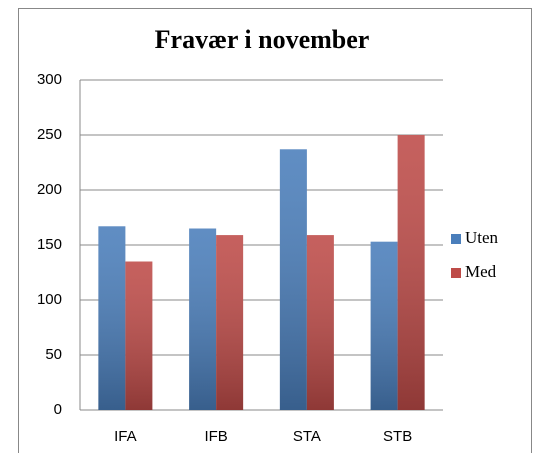 This screenshot has width=543, height=453. What do you see at coordinates (482, 237) in the screenshot?
I see `legend-label: Uten` at bounding box center [482, 237].